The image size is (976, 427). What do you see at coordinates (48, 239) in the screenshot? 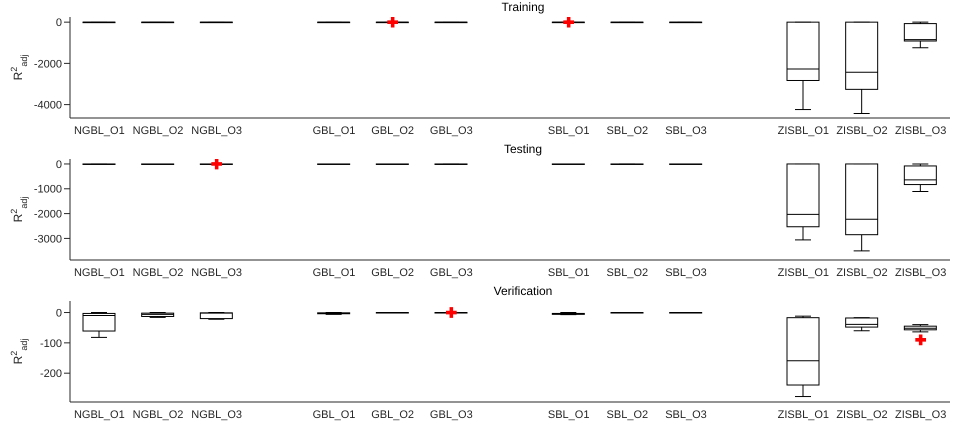
I see `y-tick-label: -3000` at bounding box center [48, 239].